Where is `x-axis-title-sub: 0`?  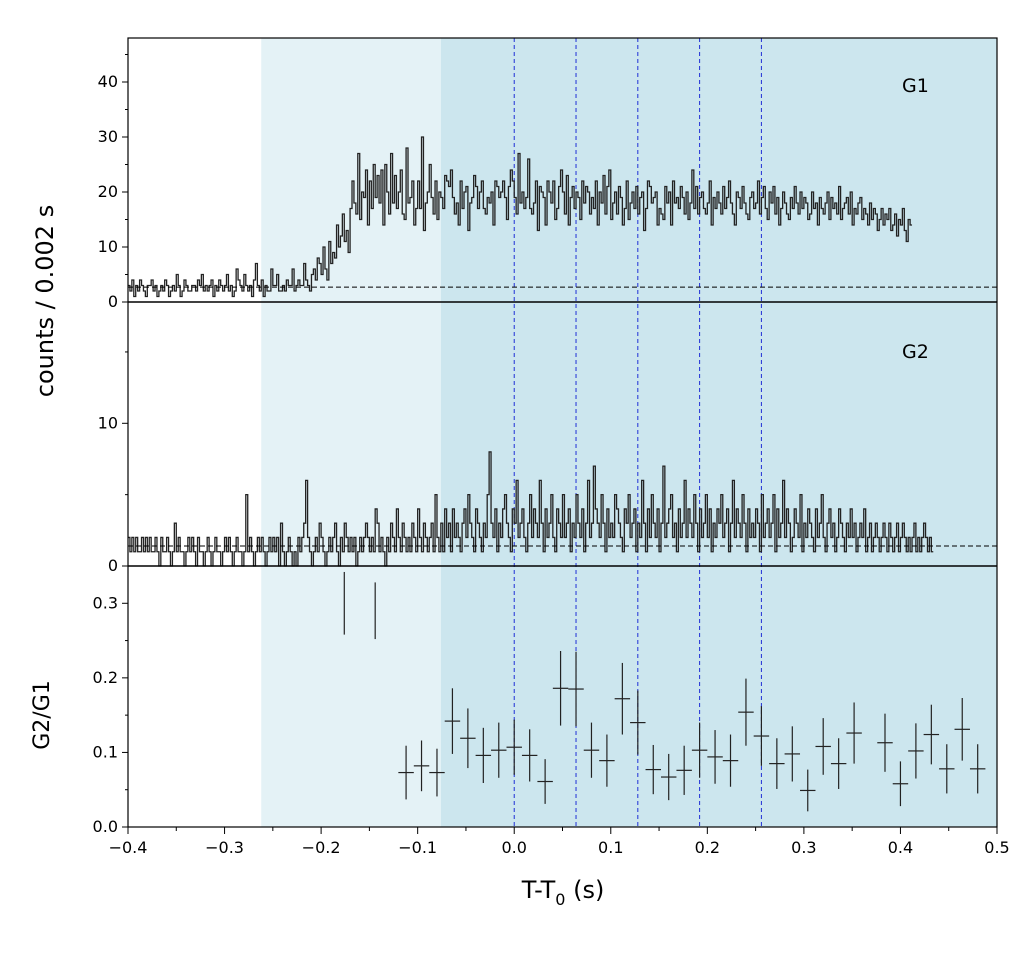 x-axis-title-sub: 0 is located at coordinates (560, 899).